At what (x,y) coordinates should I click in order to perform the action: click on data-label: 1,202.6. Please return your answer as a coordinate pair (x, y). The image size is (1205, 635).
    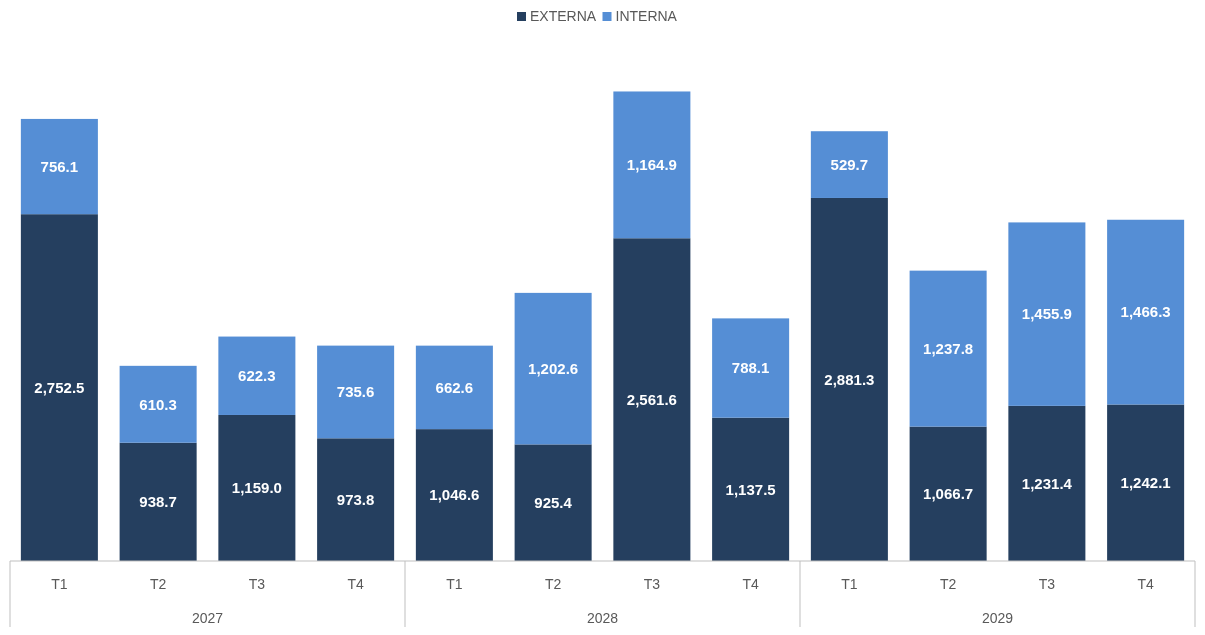
    Looking at the image, I should click on (553, 368).